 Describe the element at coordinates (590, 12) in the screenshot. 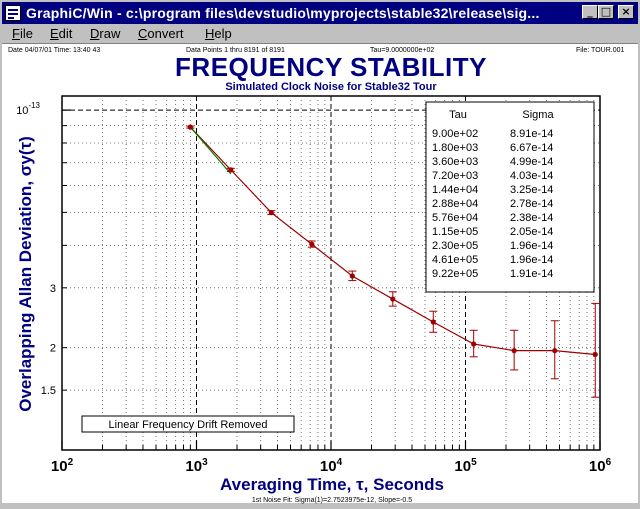

I see `minimize-button: _` at that location.